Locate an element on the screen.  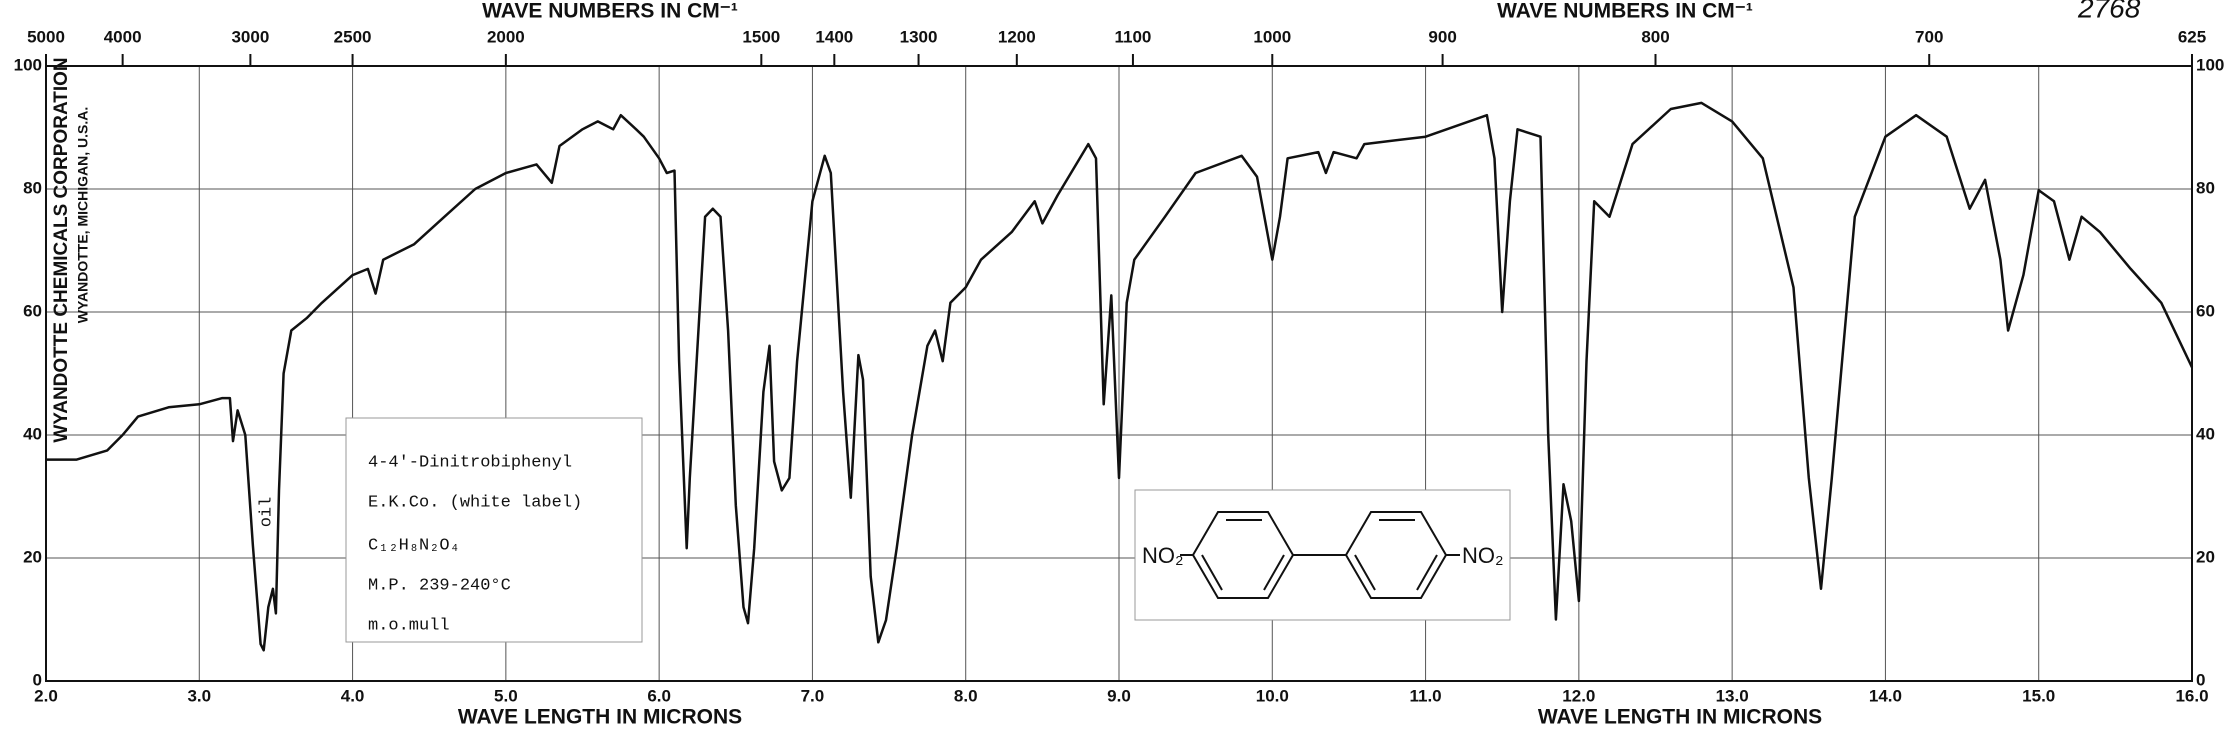
oil-annotation: oil is located at coordinates (266, 512).